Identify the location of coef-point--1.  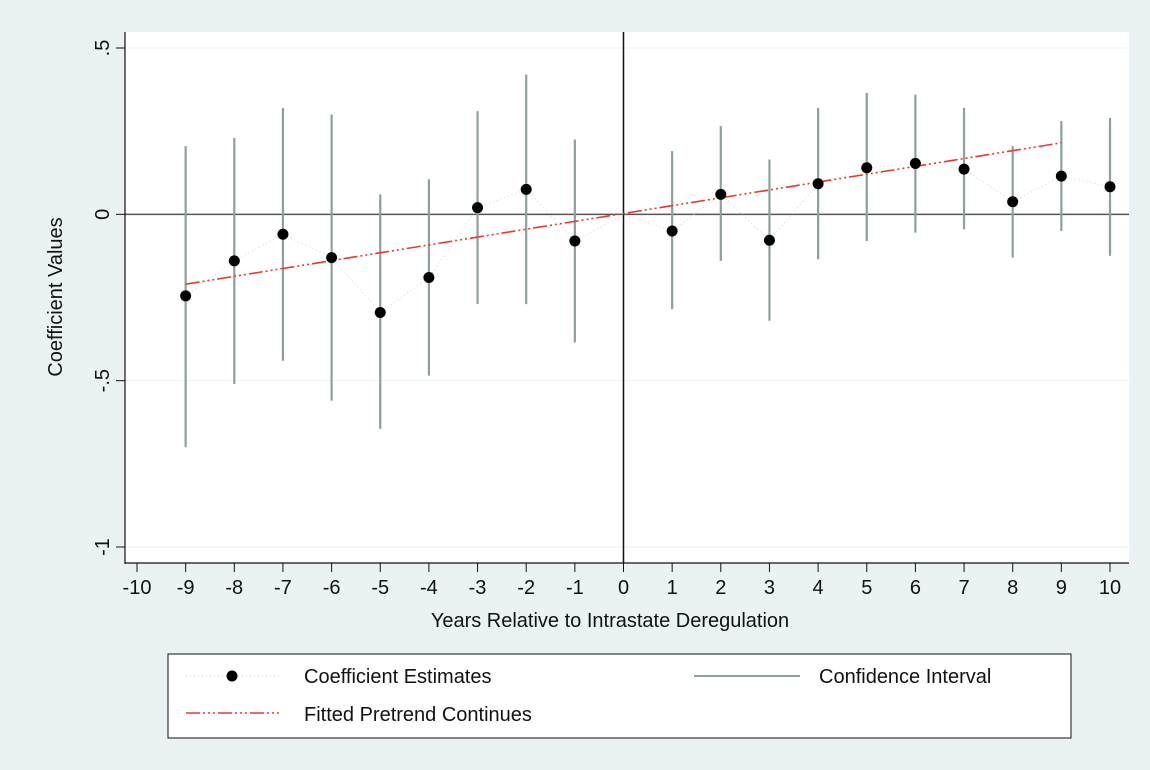
(575, 241).